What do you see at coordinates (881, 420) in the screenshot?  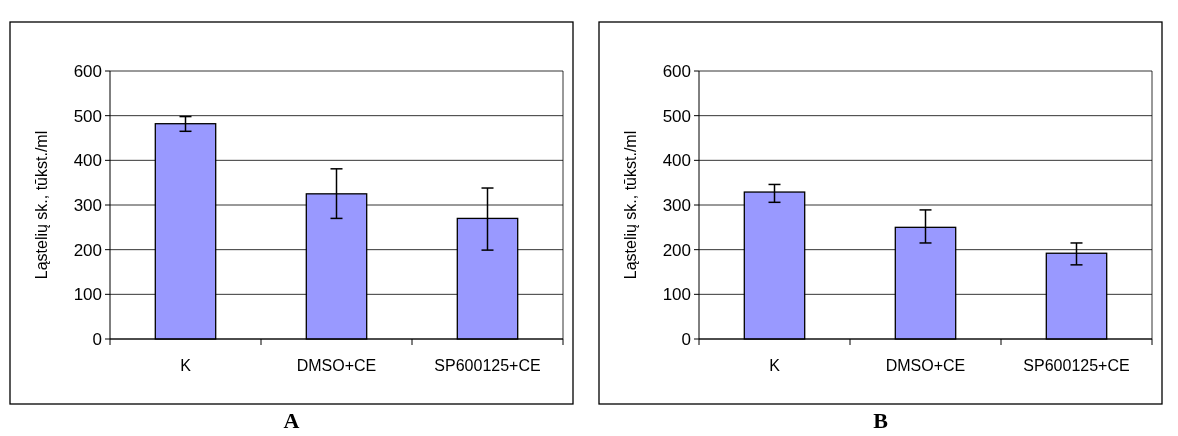 I see `text: B` at bounding box center [881, 420].